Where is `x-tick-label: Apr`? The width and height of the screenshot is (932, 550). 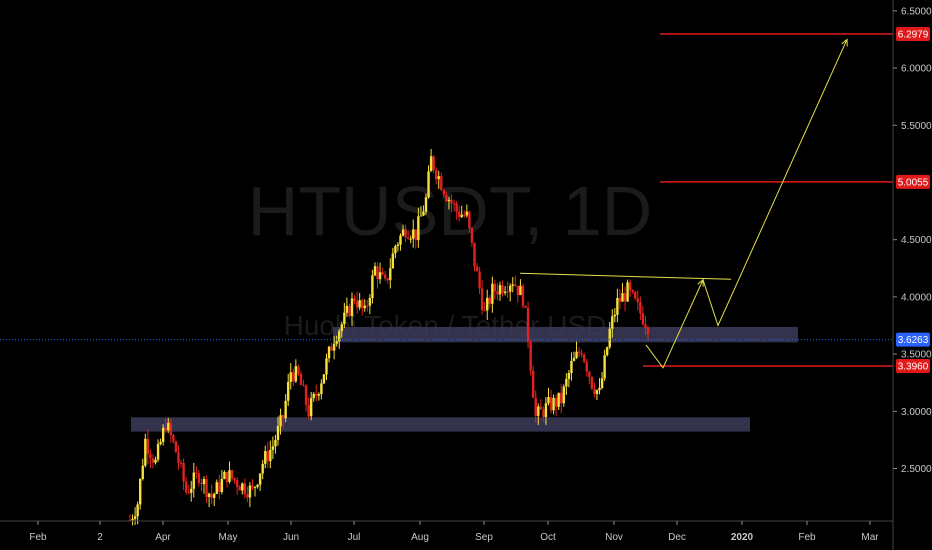 x-tick-label: Apr is located at coordinates (163, 537).